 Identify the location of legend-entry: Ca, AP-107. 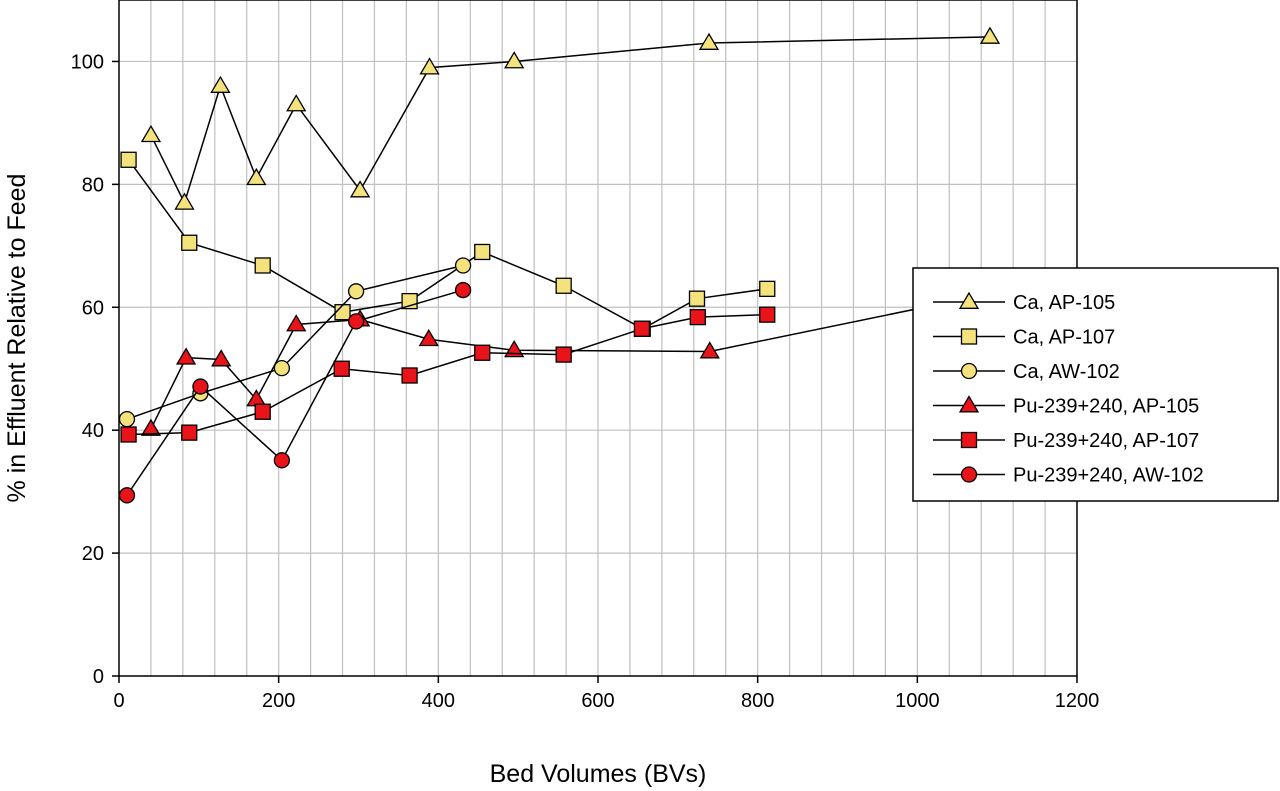
(1024, 338).